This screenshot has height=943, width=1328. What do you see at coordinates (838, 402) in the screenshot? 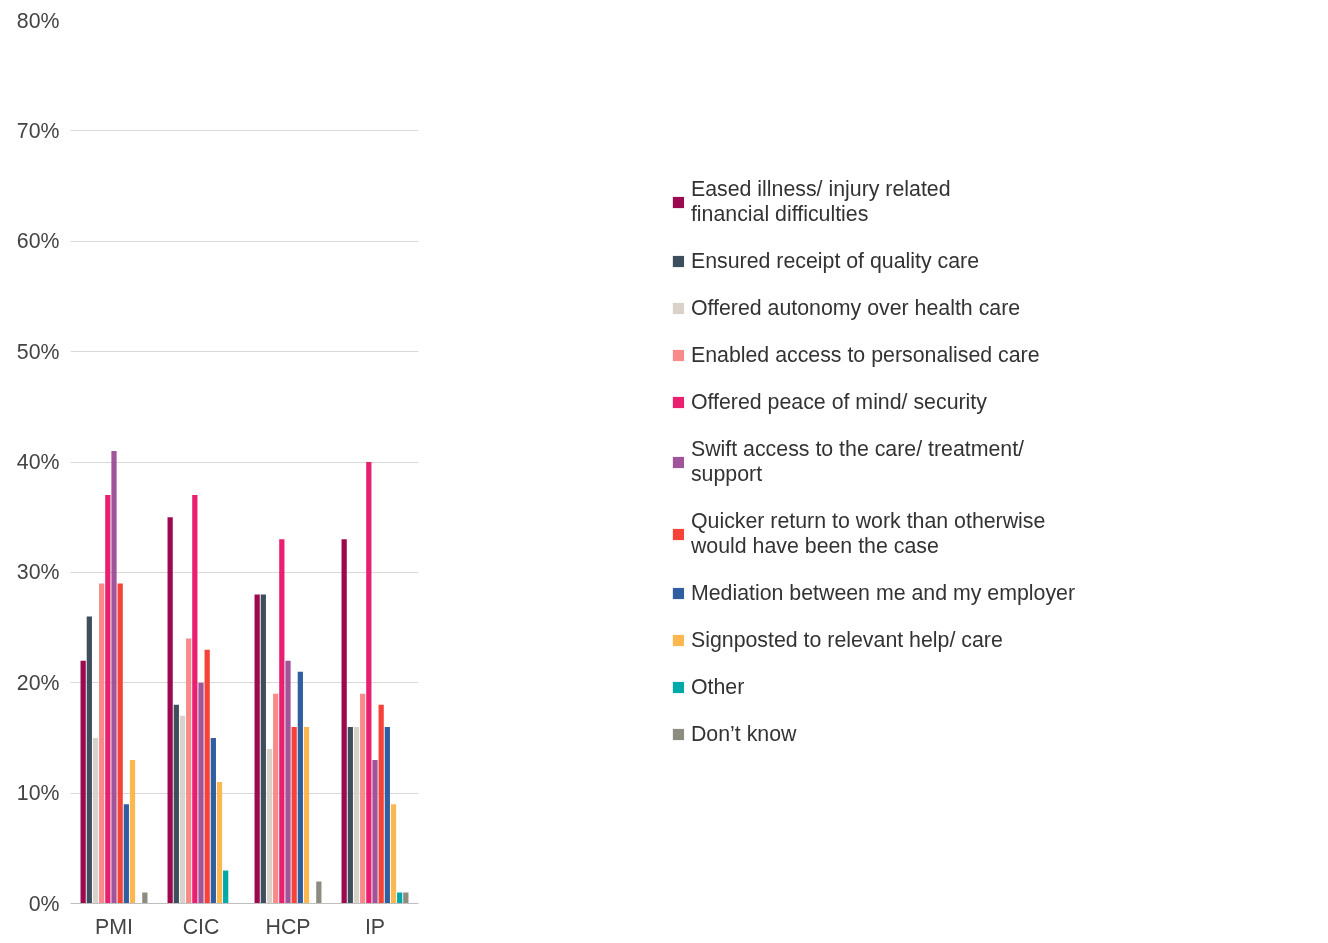
I see `legend-label: Offered peace of mind/ security` at bounding box center [838, 402].